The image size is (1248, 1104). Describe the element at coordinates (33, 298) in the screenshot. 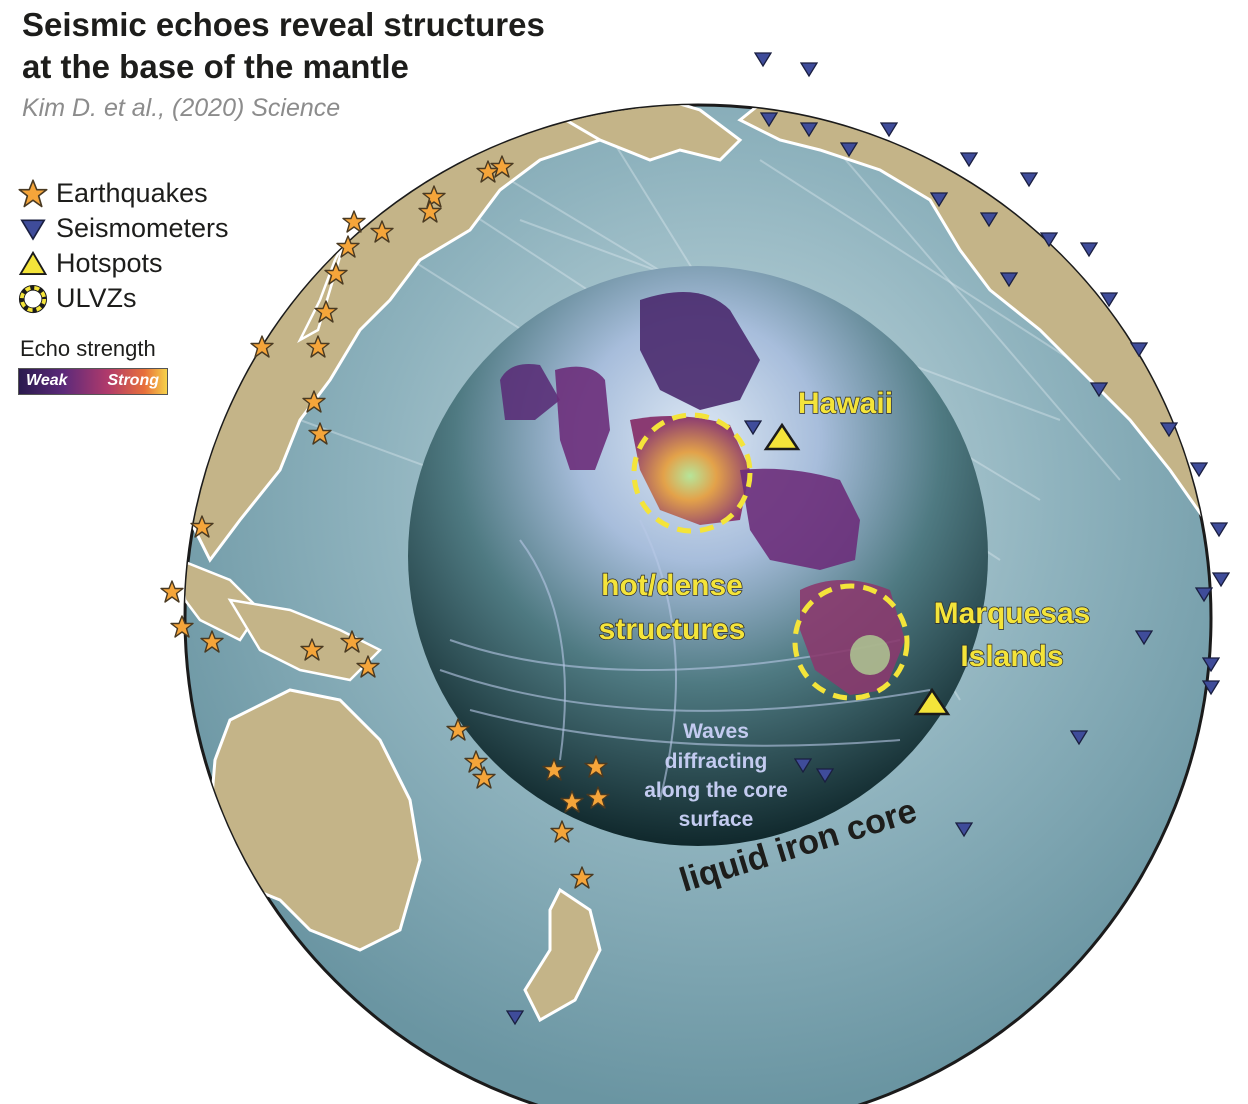

I see `dashed-circle-icon` at that location.